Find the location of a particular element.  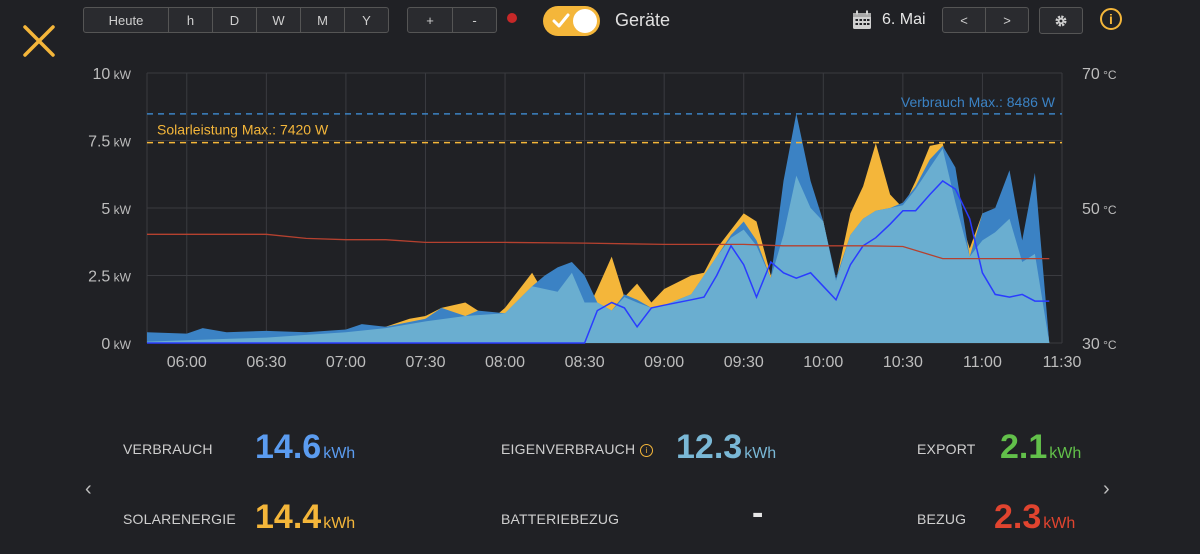

y-right-tick-label: 50 °C is located at coordinates (1099, 209).